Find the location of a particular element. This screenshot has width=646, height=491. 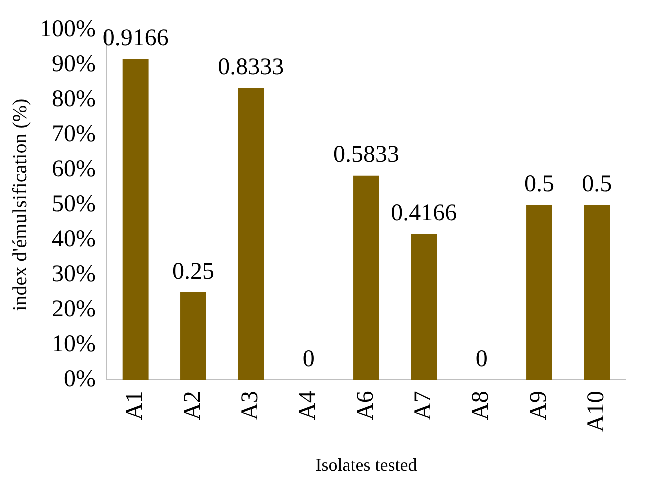

x-tick-label: A1 is located at coordinates (135, 405).